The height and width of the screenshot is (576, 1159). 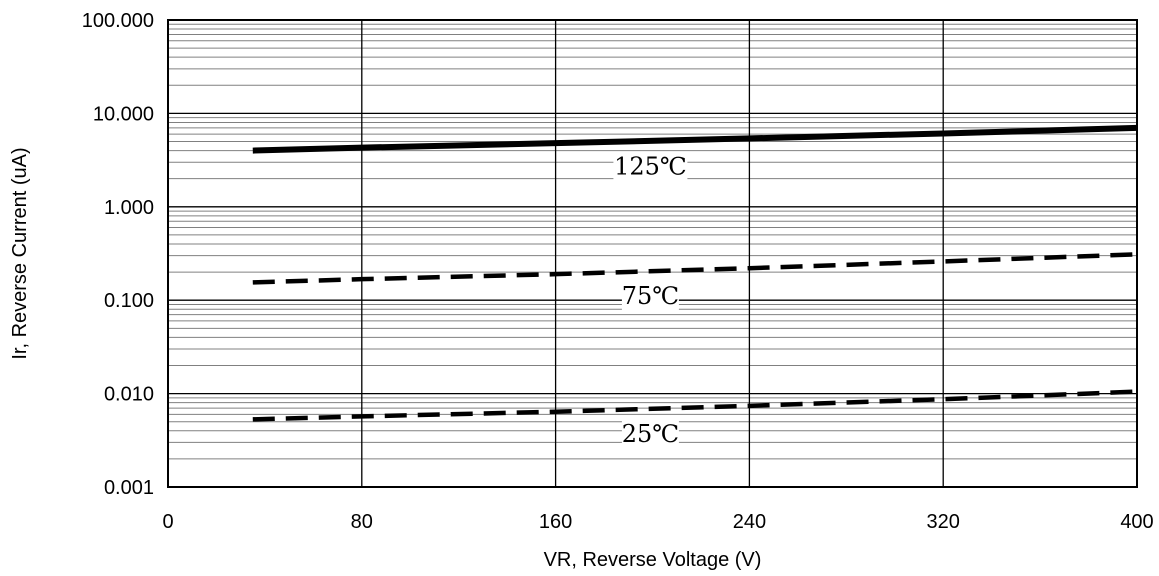 What do you see at coordinates (129, 301) in the screenshot?
I see `y-tick-label: 0.100` at bounding box center [129, 301].